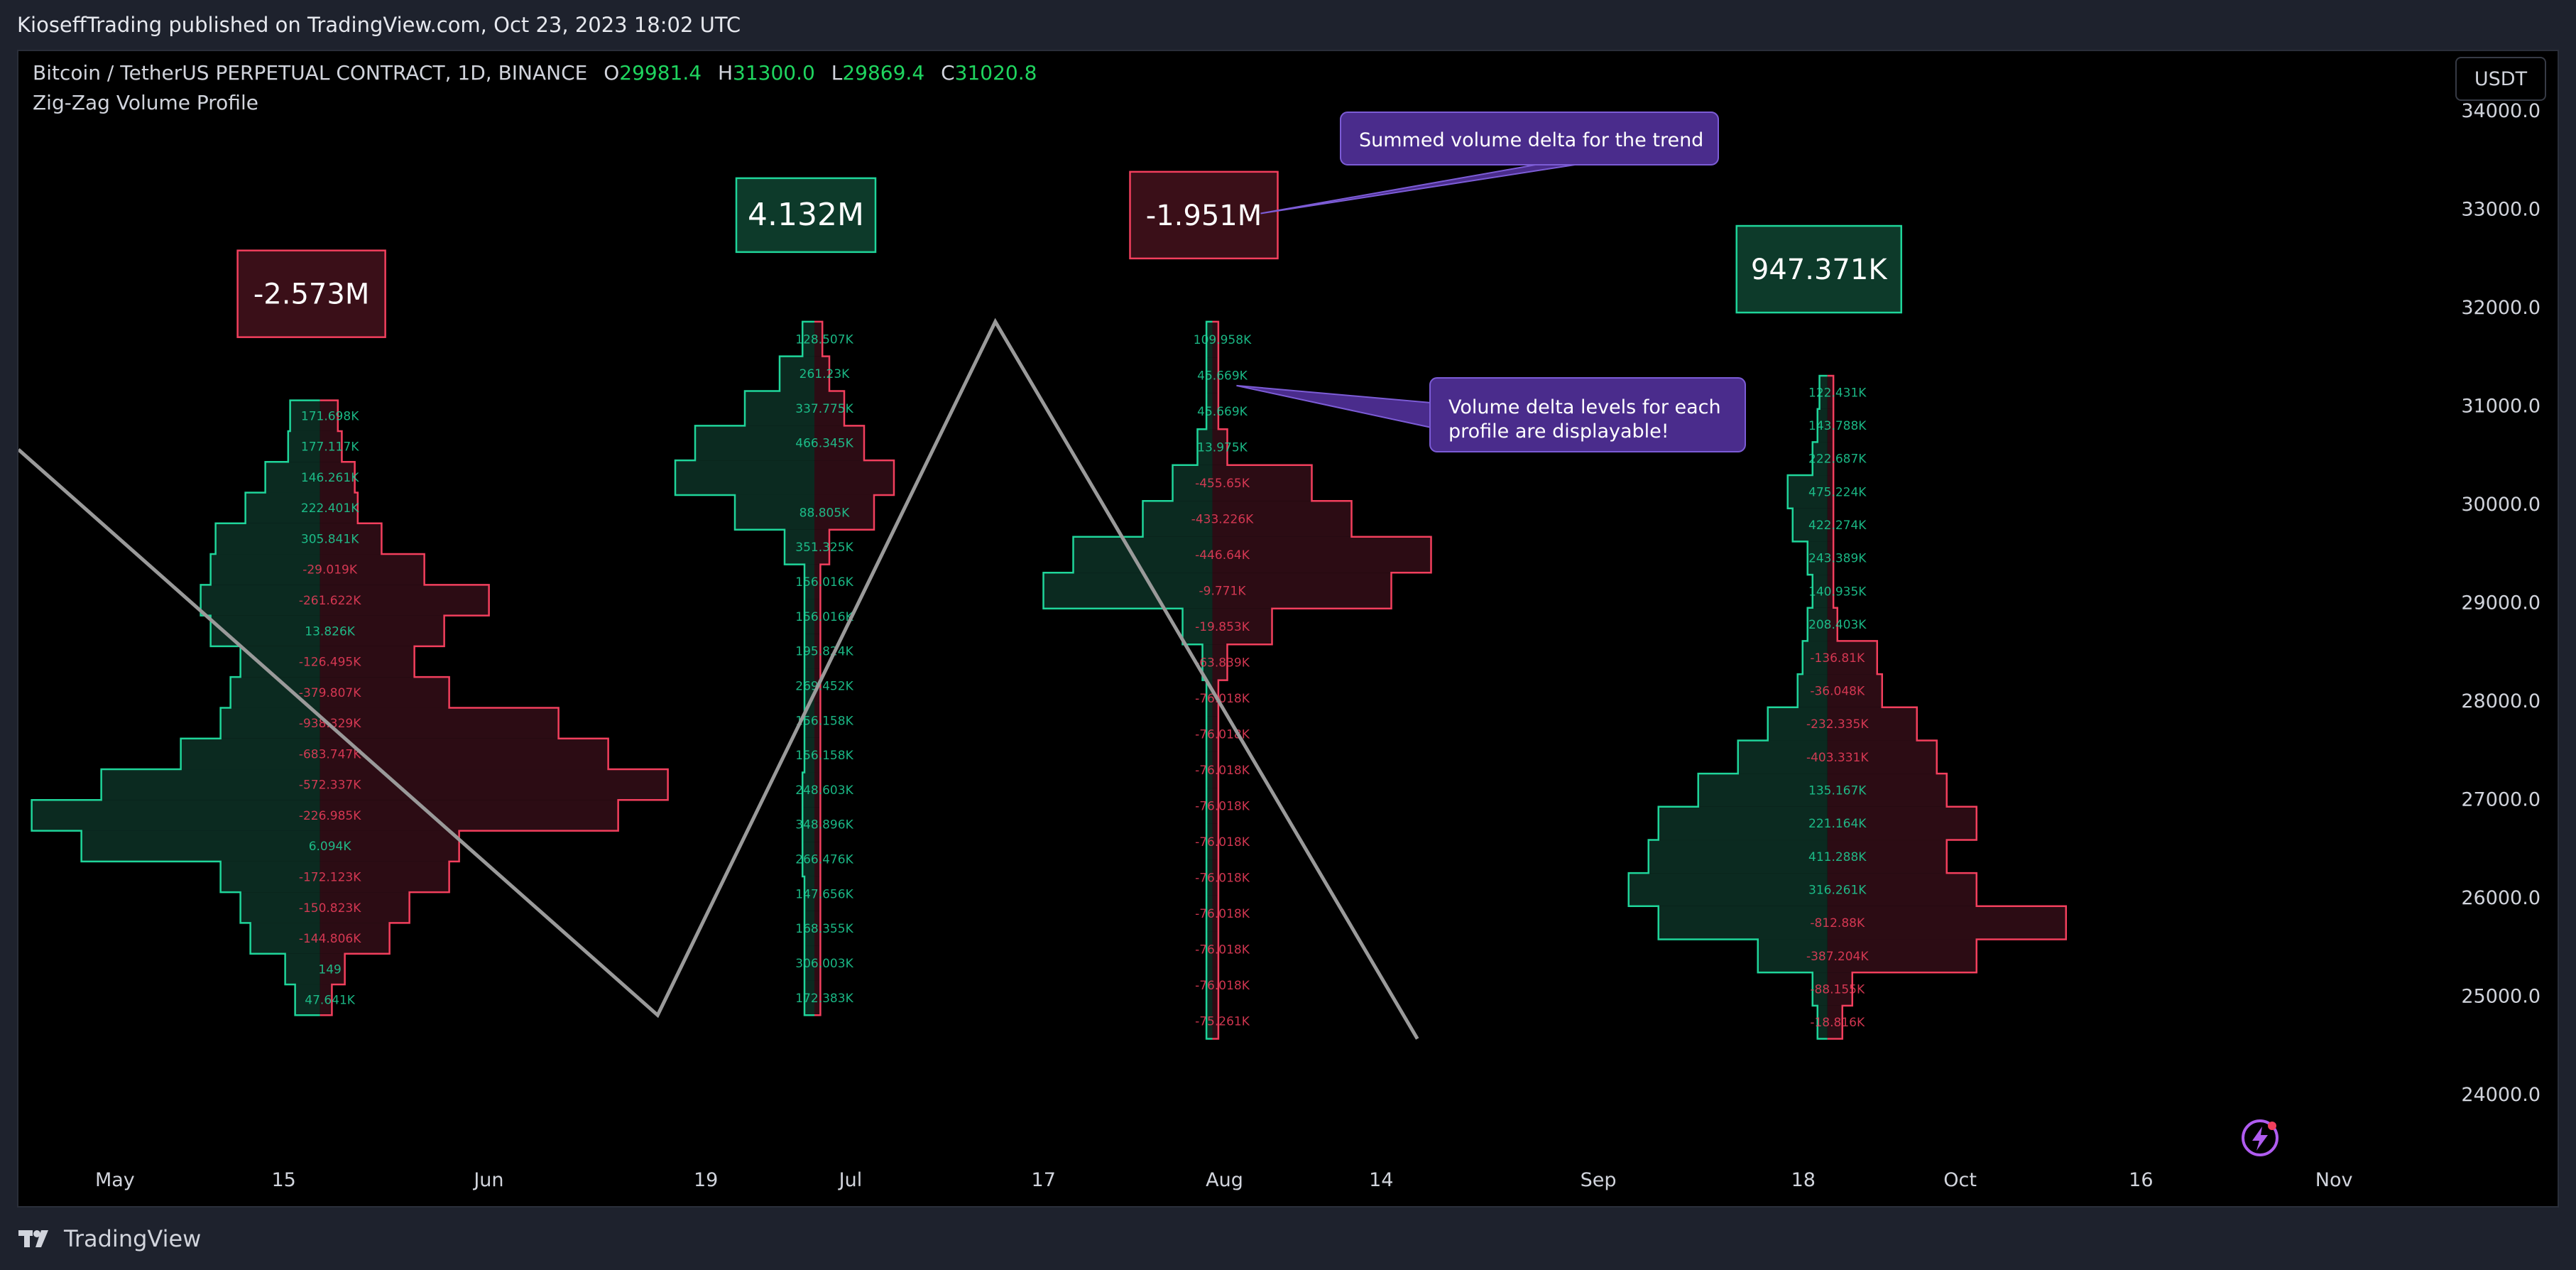 This screenshot has width=2576, height=1270. Describe the element at coordinates (1381, 1180) in the screenshot. I see `x-tick-label: 14` at that location.